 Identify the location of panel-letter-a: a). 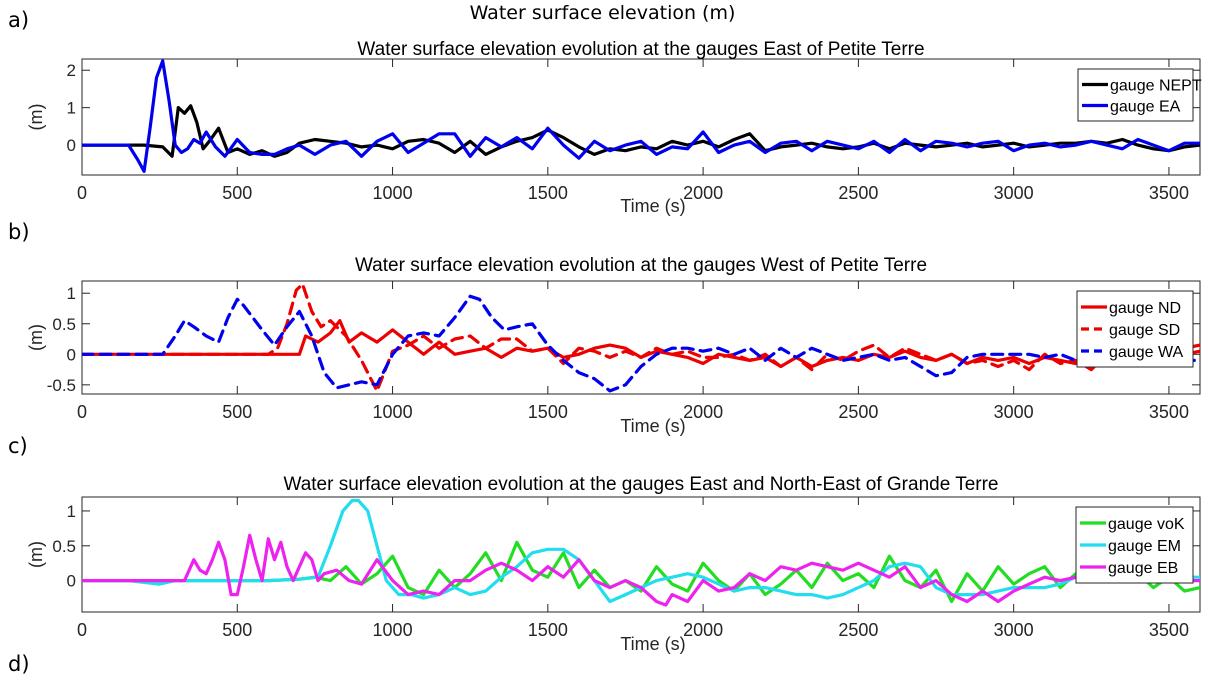
(19, 20).